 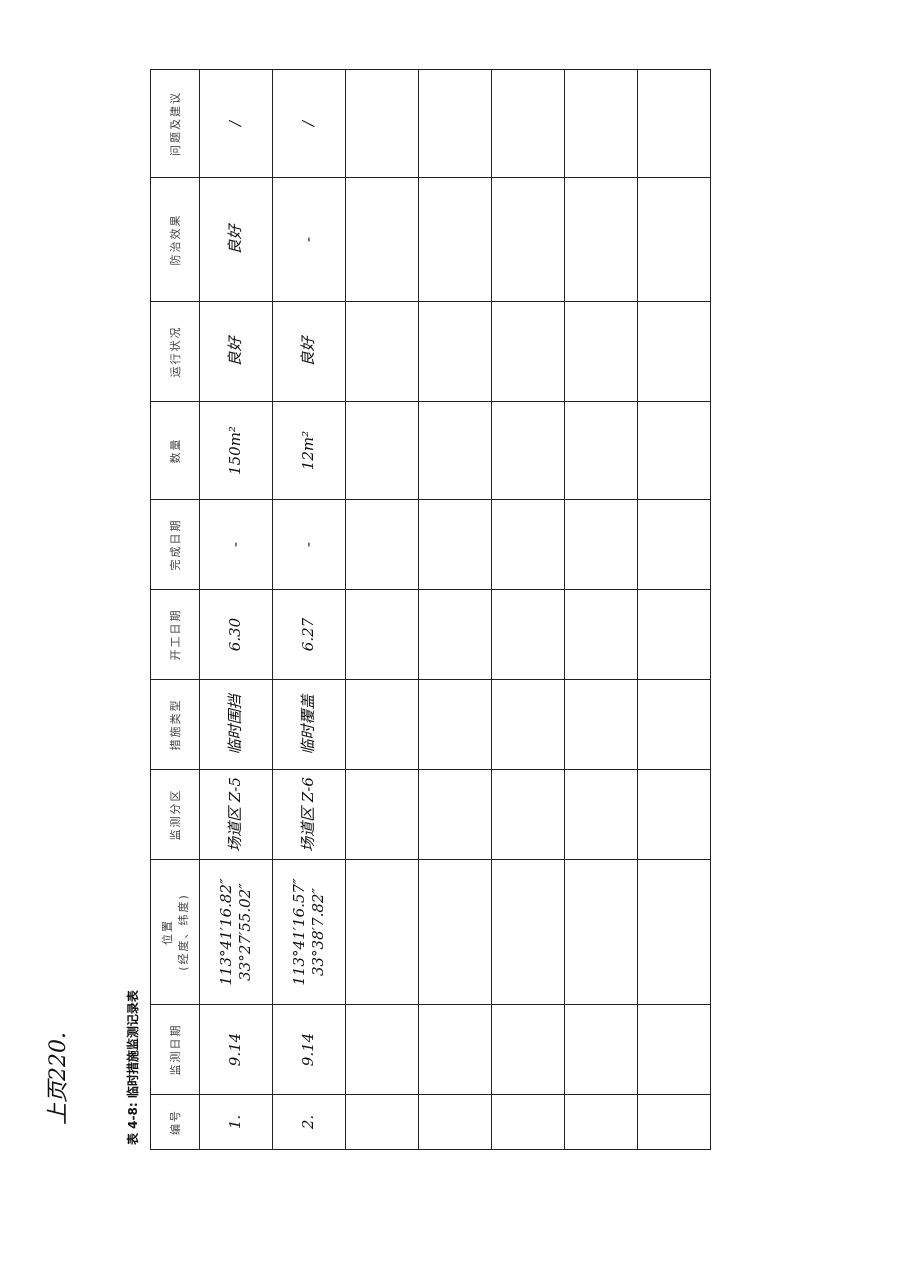 What do you see at coordinates (175, 724) in the screenshot?
I see `header-type: 措施类型` at bounding box center [175, 724].